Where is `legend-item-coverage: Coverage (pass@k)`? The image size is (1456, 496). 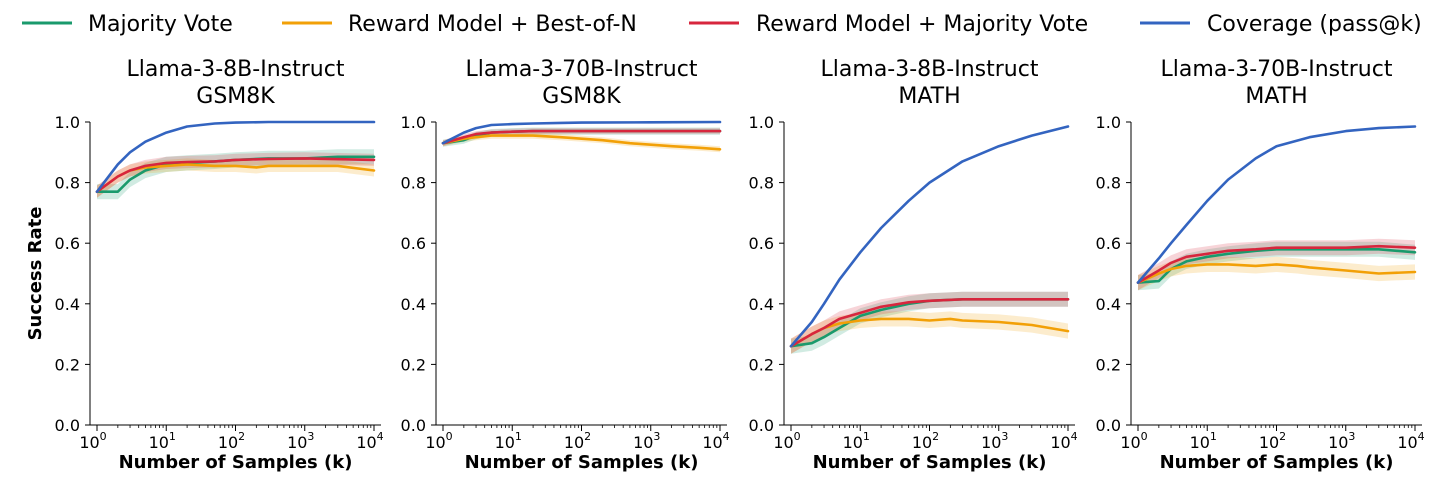
legend-item-coverage: Coverage (pass@k) is located at coordinates (1281, 24).